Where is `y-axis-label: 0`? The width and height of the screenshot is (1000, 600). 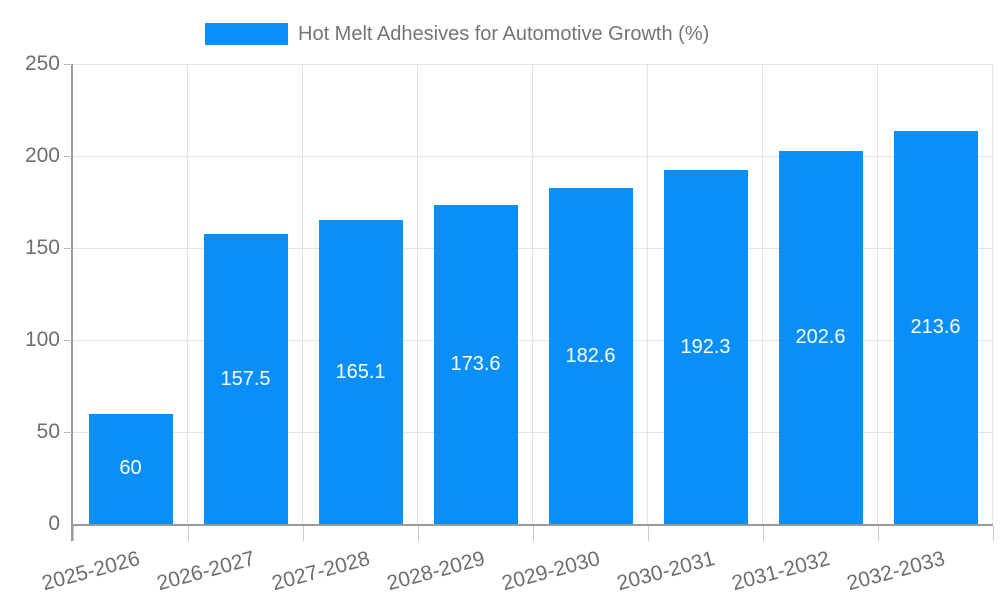 y-axis-label: 0 is located at coordinates (54, 523).